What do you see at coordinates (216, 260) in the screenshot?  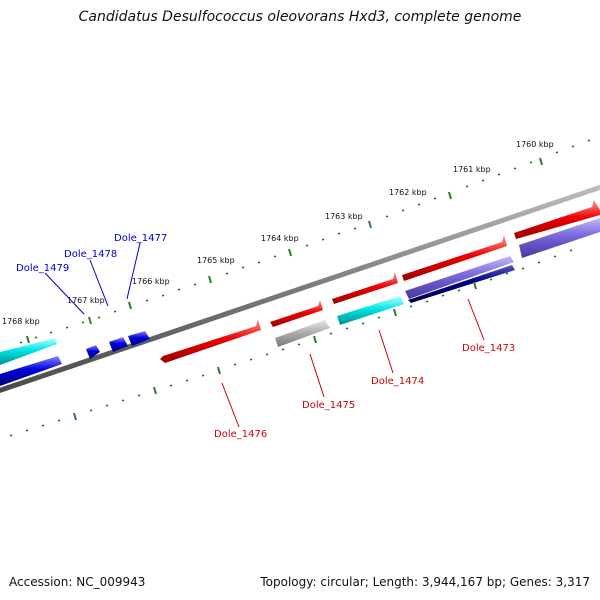 I see `scale-label-1765: 1765 kbp` at bounding box center [216, 260].